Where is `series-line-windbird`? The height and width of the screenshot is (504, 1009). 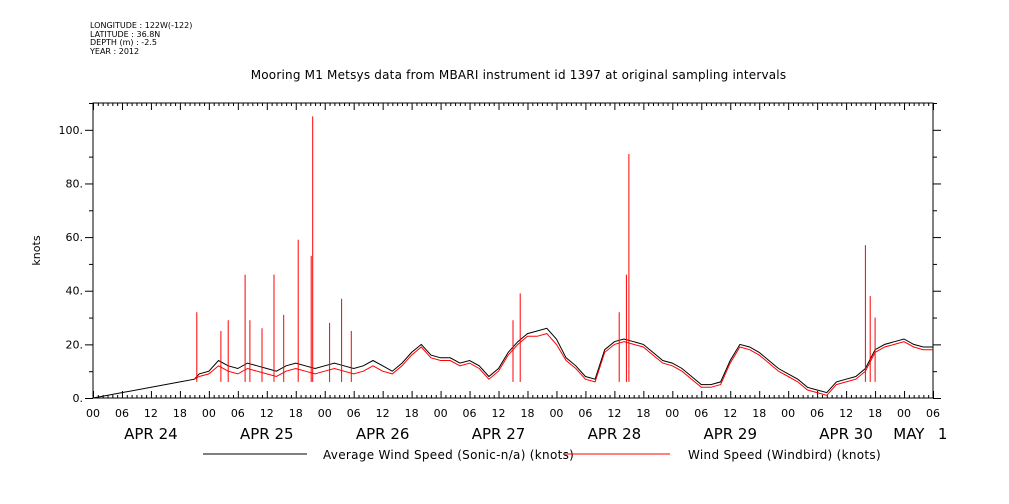 series-line-windbird is located at coordinates (563, 364).